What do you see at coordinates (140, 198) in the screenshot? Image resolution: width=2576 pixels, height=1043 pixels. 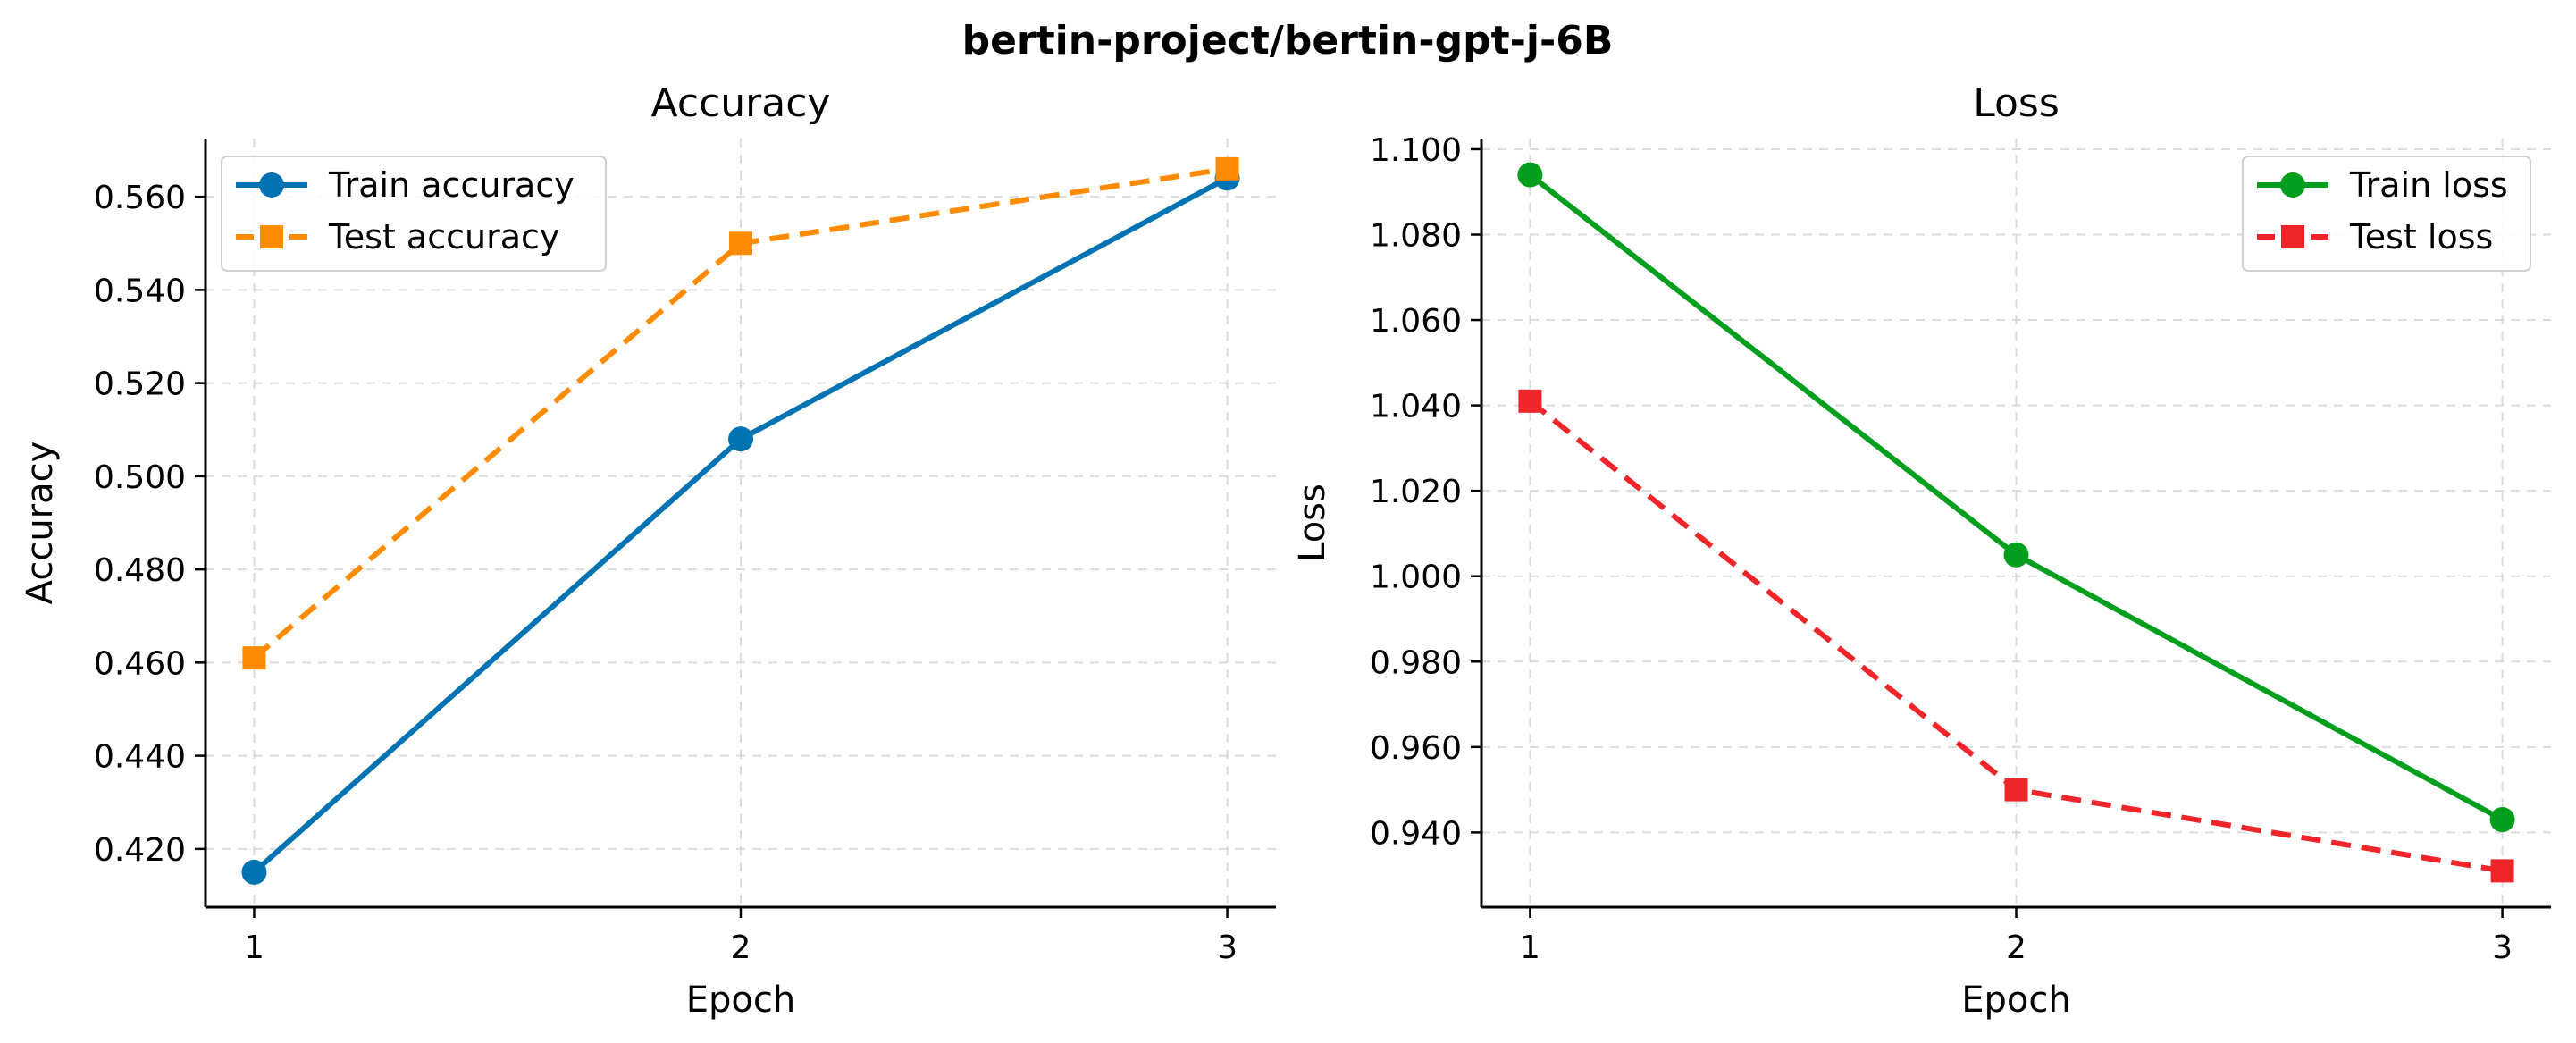 I see `y-tick-label: 0.560` at bounding box center [140, 198].